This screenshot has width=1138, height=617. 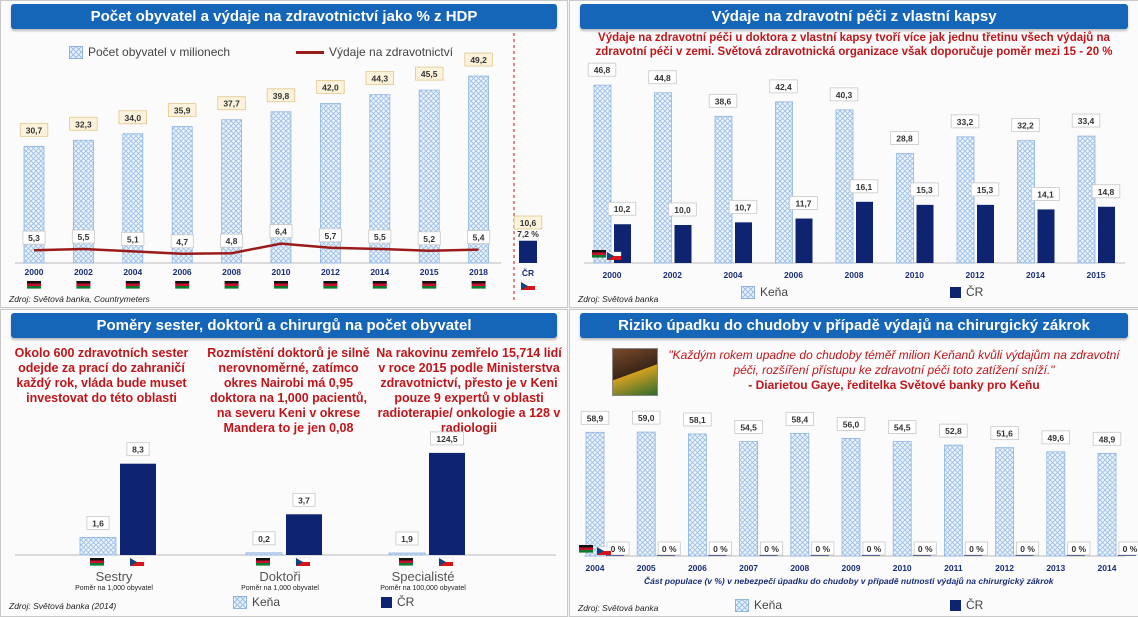 I want to click on population-data-label: 39,8, so click(x=281, y=96).